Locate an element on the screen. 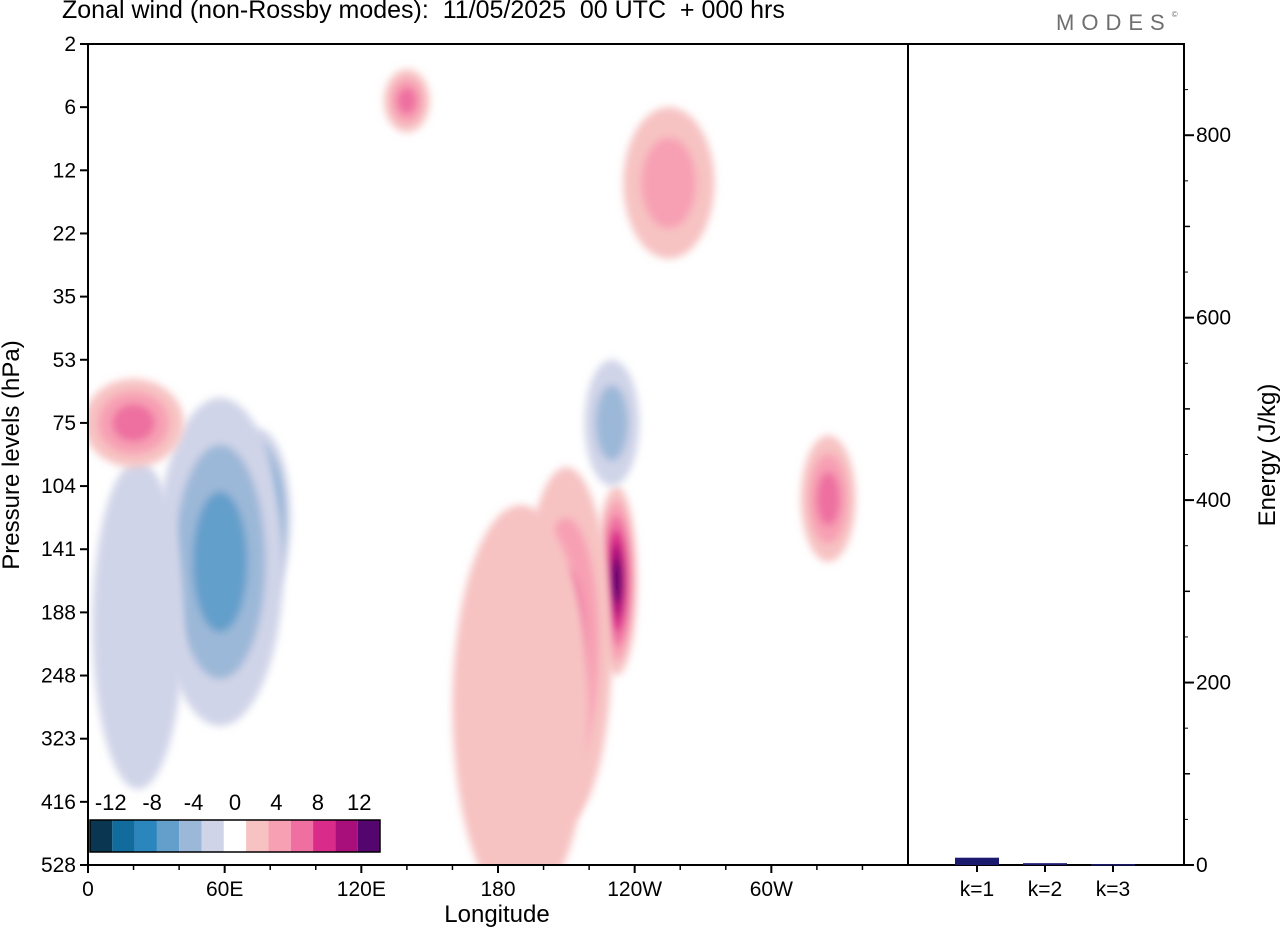 The width and height of the screenshot is (1280, 930). energy-tick-label: 800 is located at coordinates (1213, 135).